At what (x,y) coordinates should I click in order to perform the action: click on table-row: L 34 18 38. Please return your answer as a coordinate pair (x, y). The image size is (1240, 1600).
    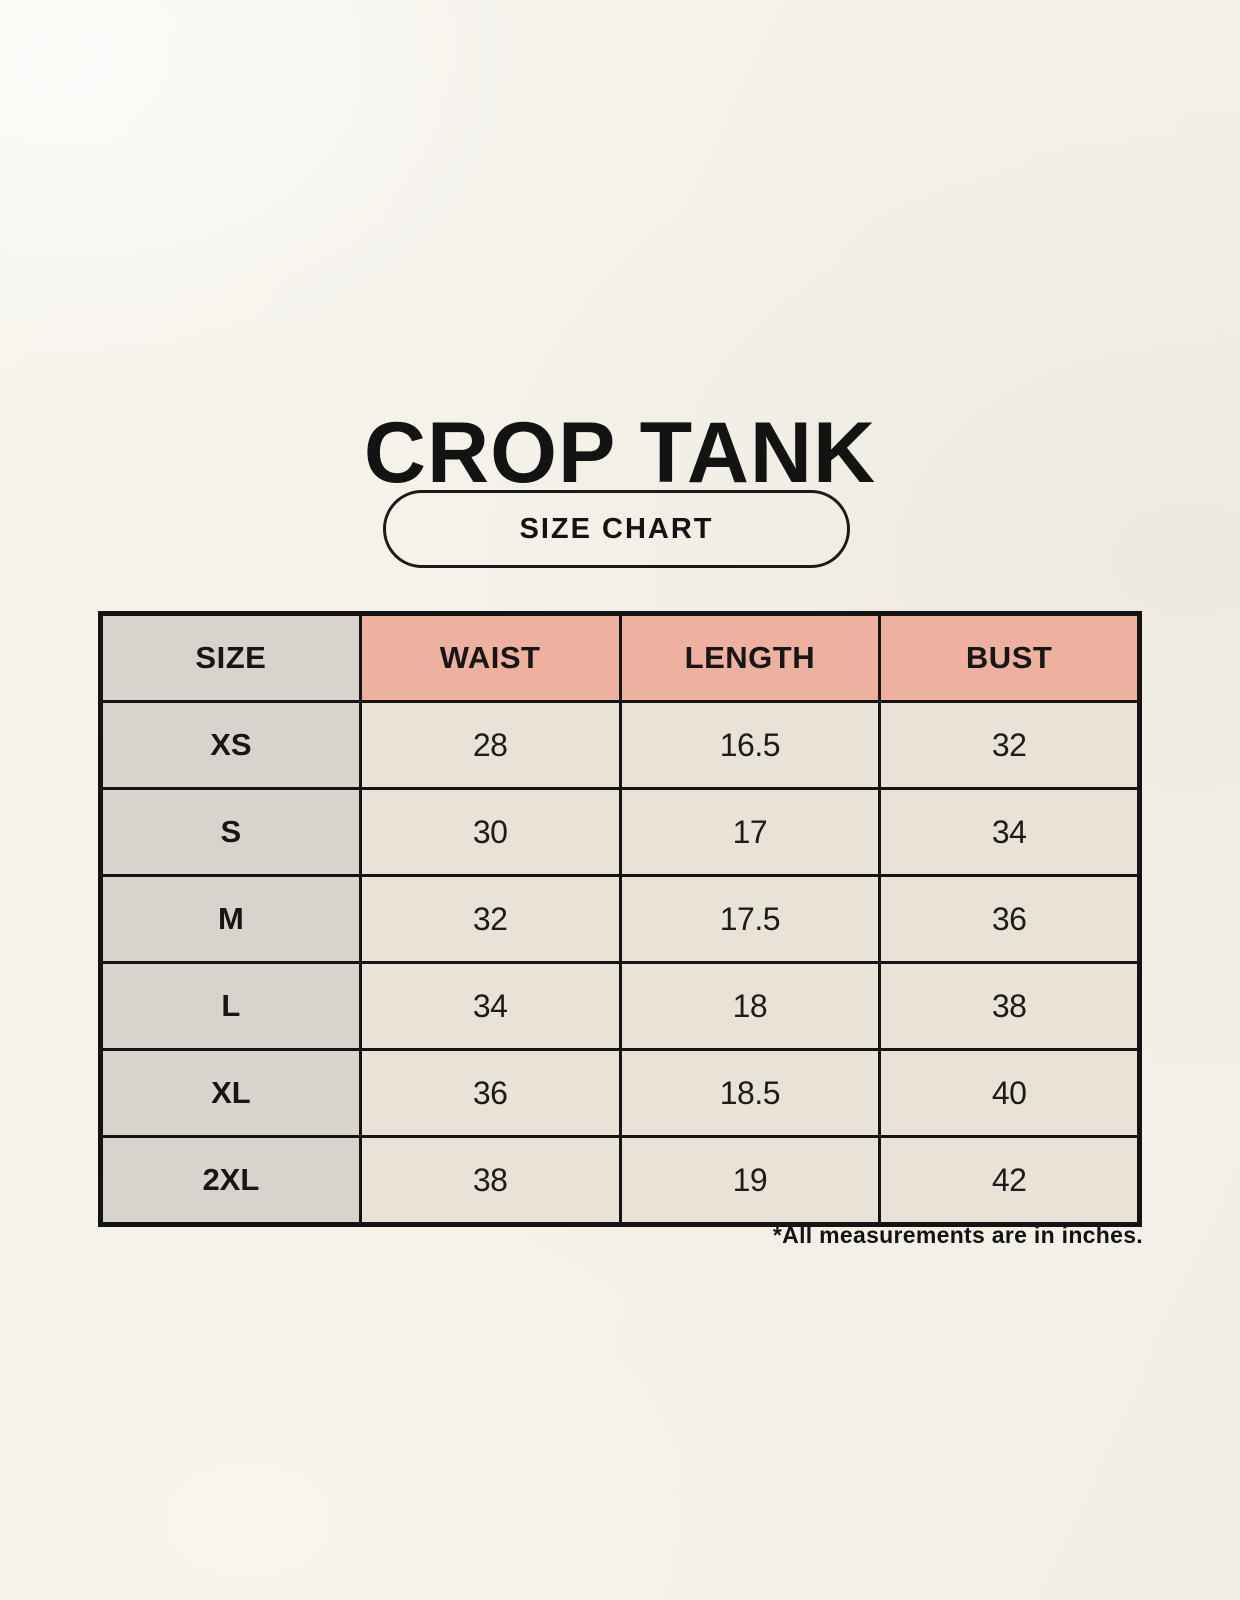
    Looking at the image, I should click on (620, 1006).